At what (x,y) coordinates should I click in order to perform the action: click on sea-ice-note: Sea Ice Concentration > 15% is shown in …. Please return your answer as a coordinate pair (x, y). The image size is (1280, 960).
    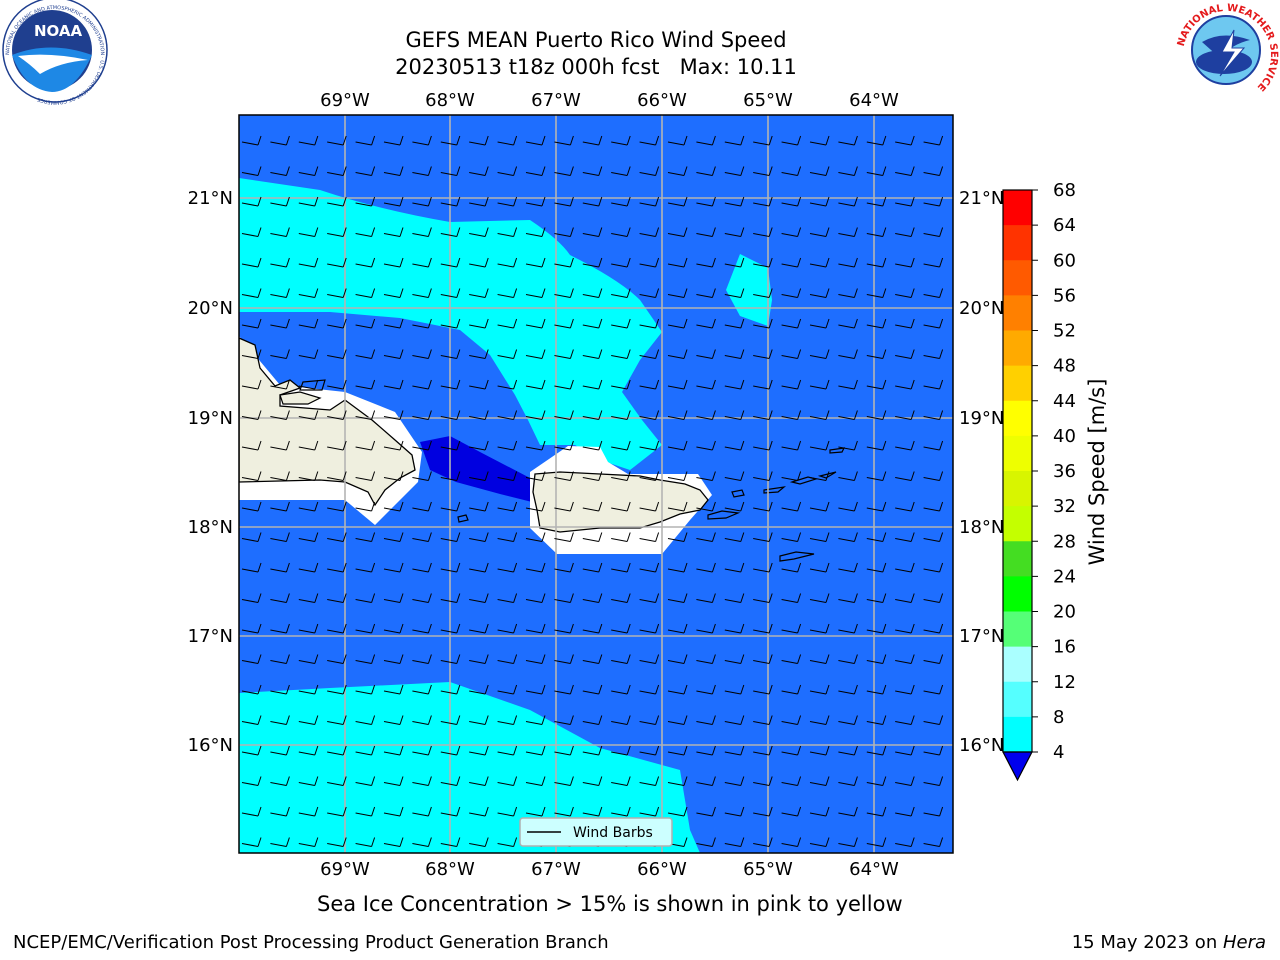
    Looking at the image, I should click on (610, 904).